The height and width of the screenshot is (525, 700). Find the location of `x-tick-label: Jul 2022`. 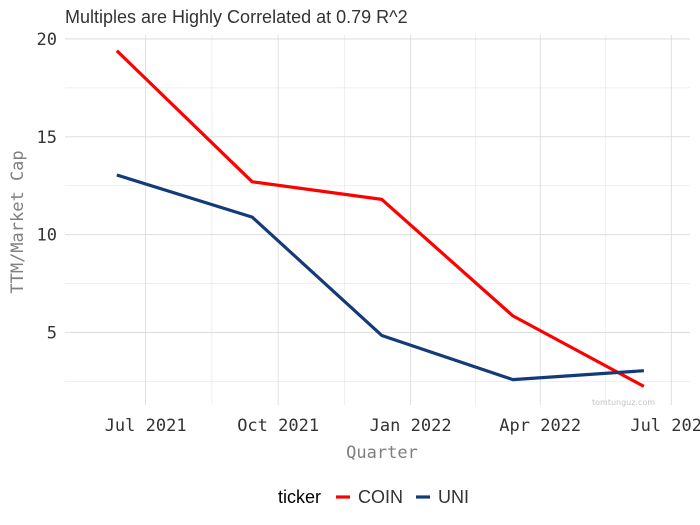

x-tick-label: Jul 2022 is located at coordinates (665, 426).